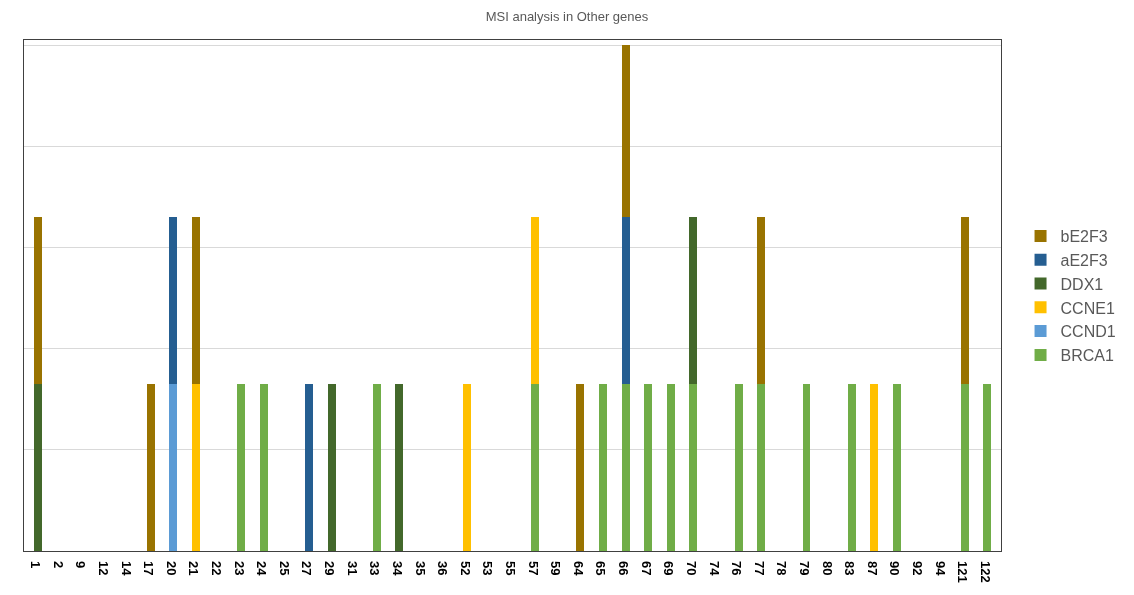 This screenshot has width=1134, height=595. What do you see at coordinates (895, 568) in the screenshot?
I see `x-tick-label: 90` at bounding box center [895, 568].